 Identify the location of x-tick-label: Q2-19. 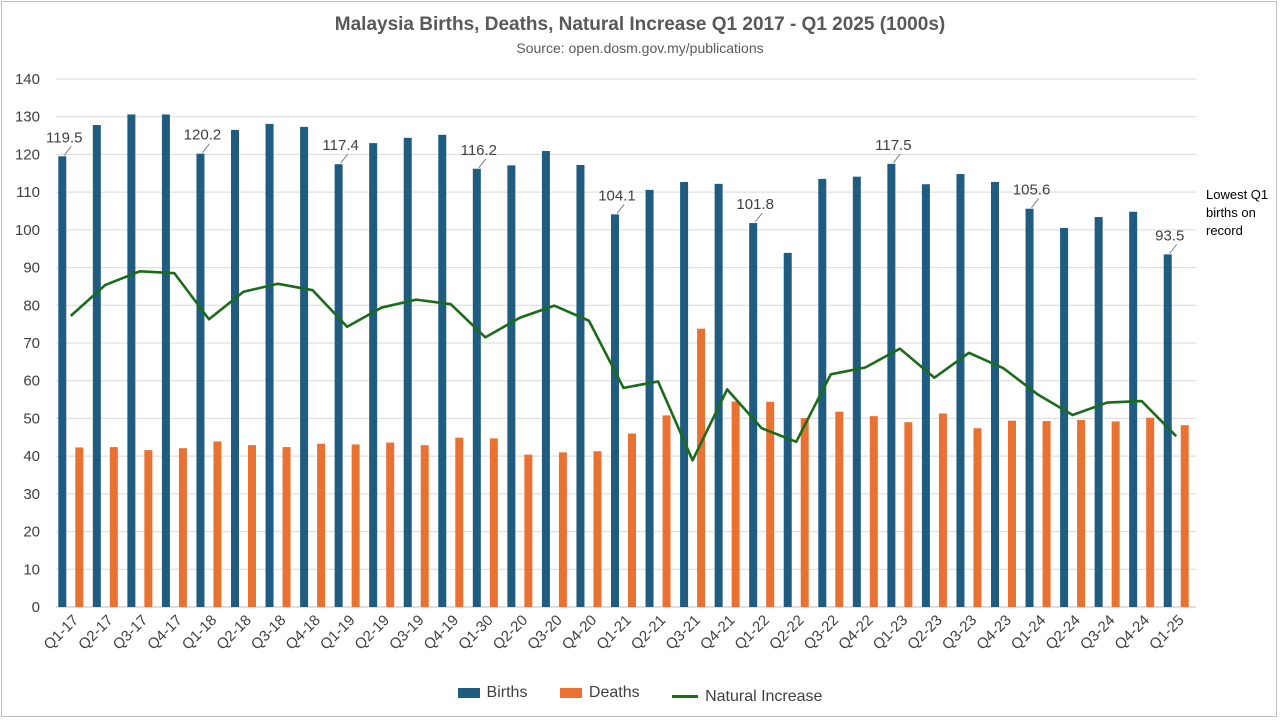
(373, 633).